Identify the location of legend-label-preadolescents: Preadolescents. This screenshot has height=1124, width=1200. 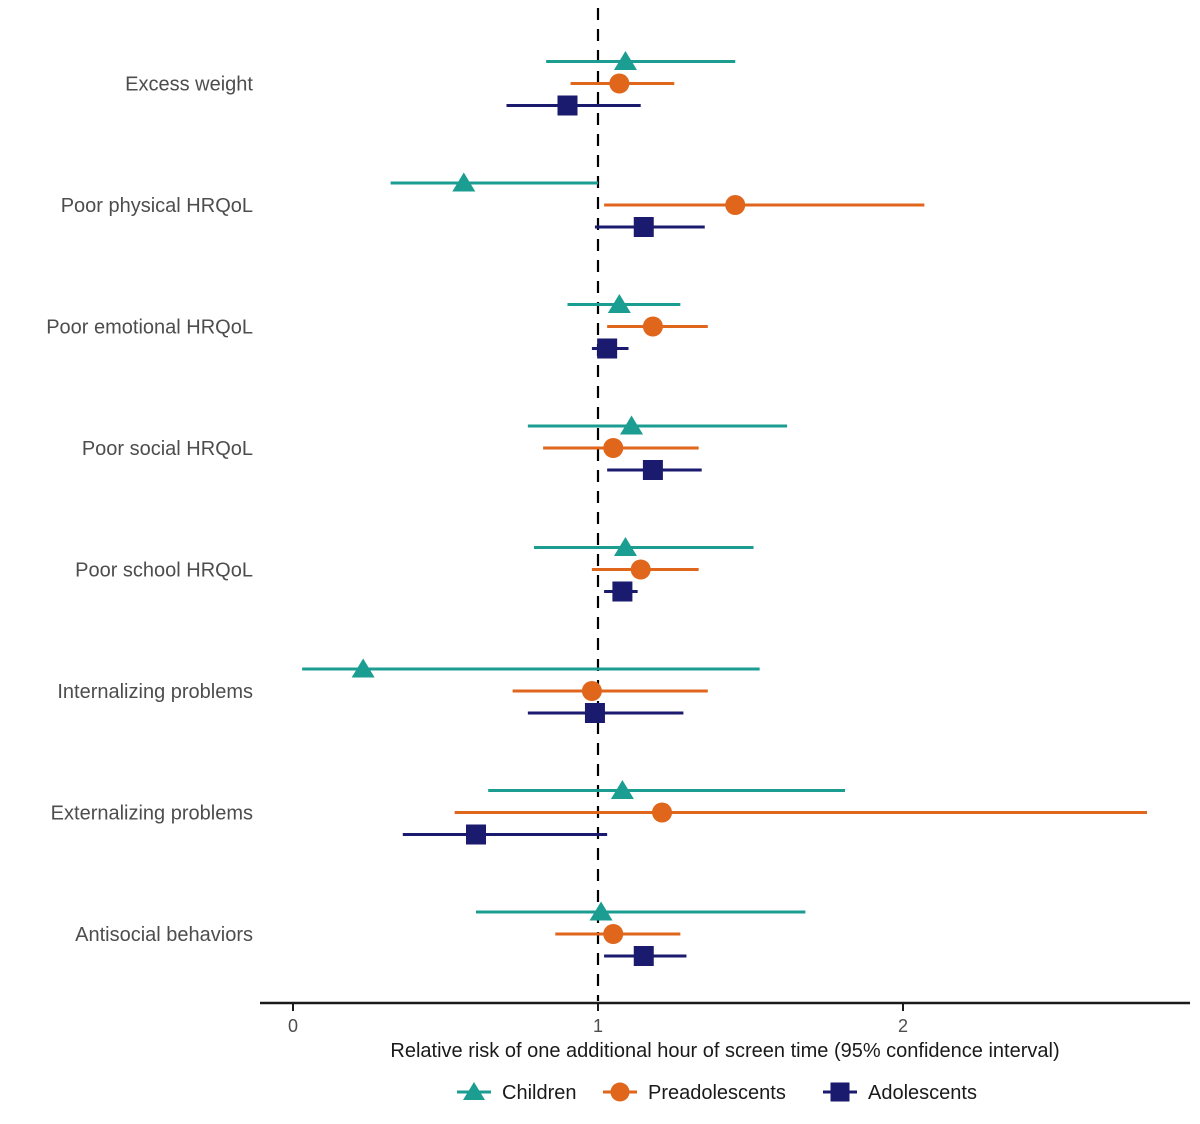
(717, 1093).